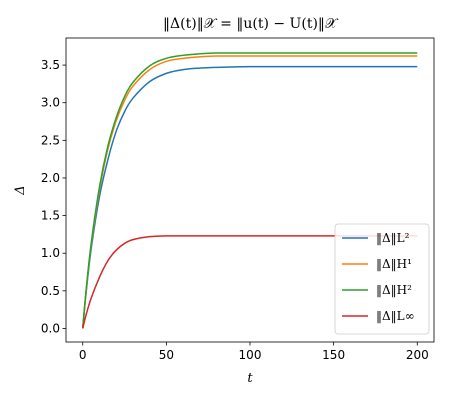 The height and width of the screenshot is (400, 450). Describe the element at coordinates (50, 328) in the screenshot. I see `y-tick-label: 0.0` at that location.